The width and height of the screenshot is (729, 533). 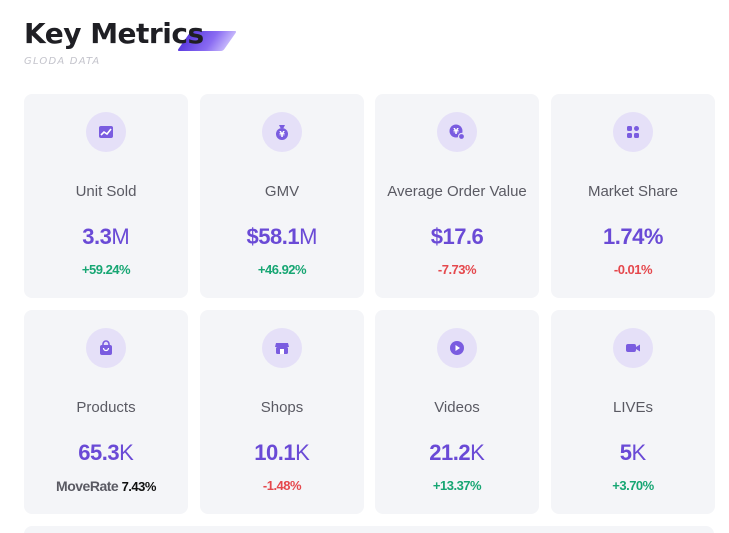 I want to click on metric-change: -0.01%, so click(x=633, y=269).